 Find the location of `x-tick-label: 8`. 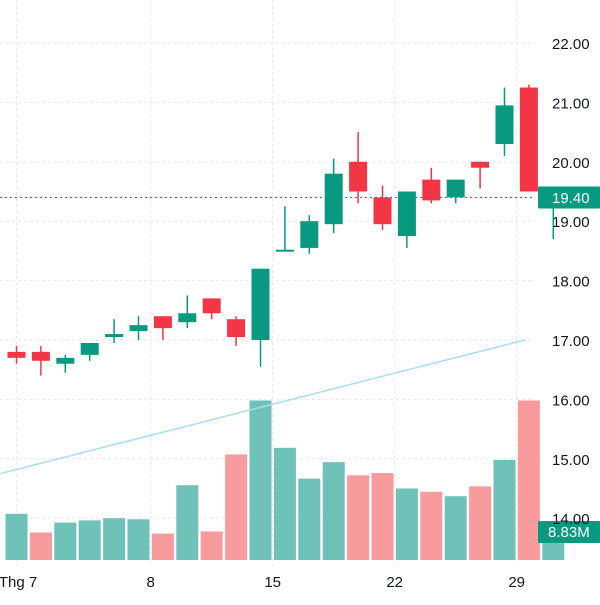

x-tick-label: 8 is located at coordinates (151, 582).